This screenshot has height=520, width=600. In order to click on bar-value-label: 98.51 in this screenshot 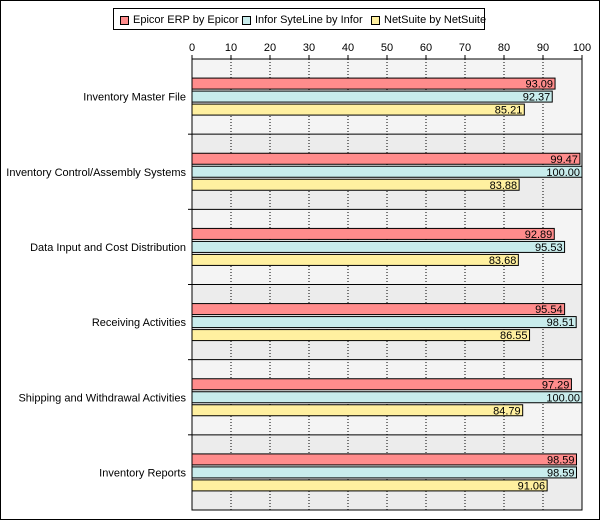, I will do `click(561, 323)`.